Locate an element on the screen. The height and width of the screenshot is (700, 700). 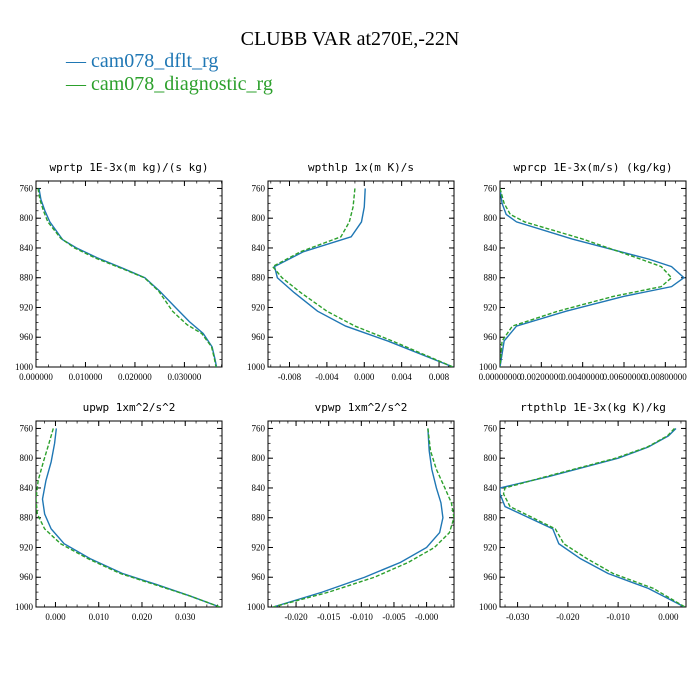
legend-label-diagnostic: cam078_diagnostic_rg is located at coordinates (182, 84).